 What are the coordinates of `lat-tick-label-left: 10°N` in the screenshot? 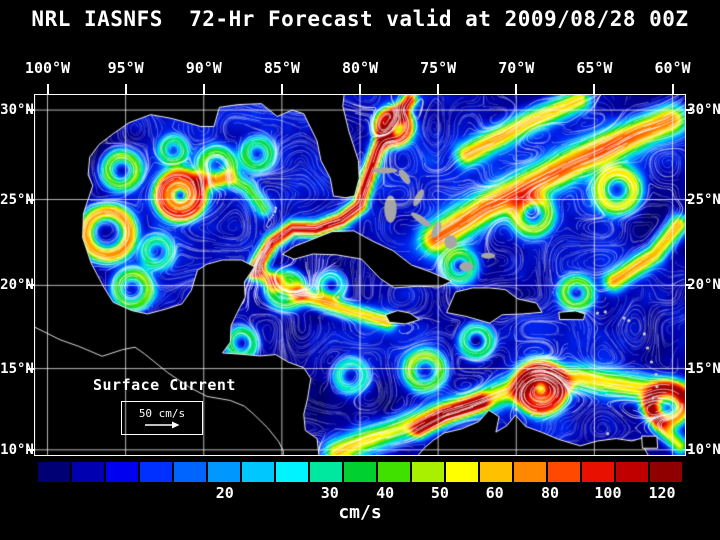 It's located at (17, 449).